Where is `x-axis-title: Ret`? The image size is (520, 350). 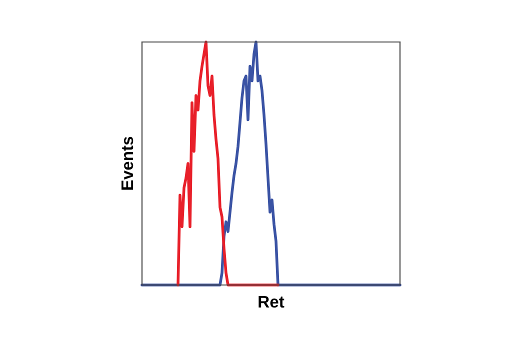 x-axis-title: Ret is located at coordinates (271, 302).